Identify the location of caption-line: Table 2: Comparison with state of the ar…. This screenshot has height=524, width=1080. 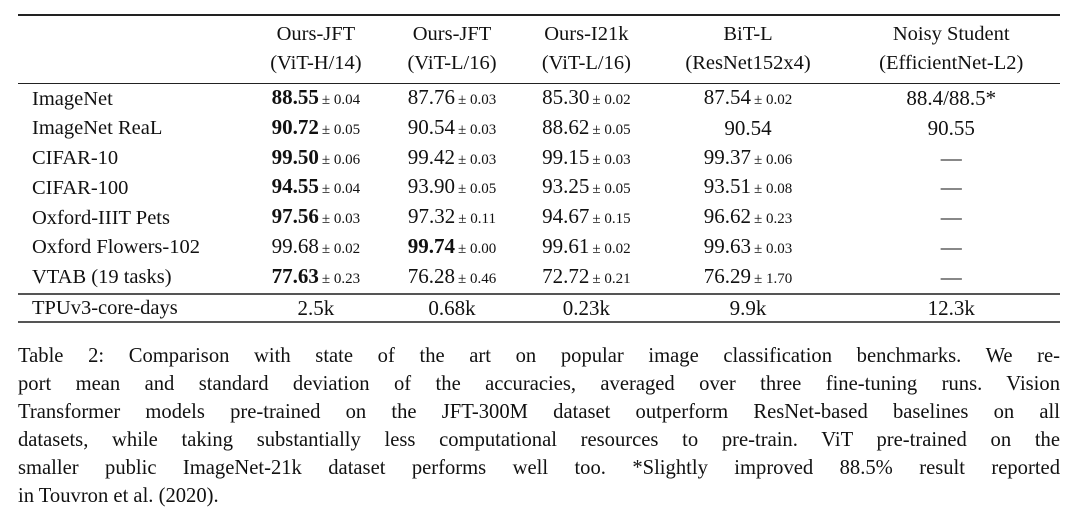
(539, 356).